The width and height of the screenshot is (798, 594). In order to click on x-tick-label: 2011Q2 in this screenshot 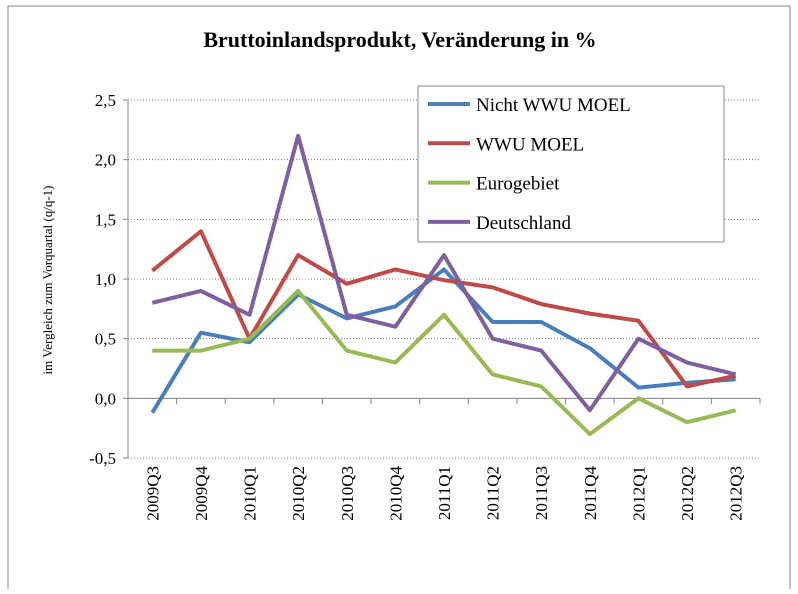, I will do `click(493, 493)`.